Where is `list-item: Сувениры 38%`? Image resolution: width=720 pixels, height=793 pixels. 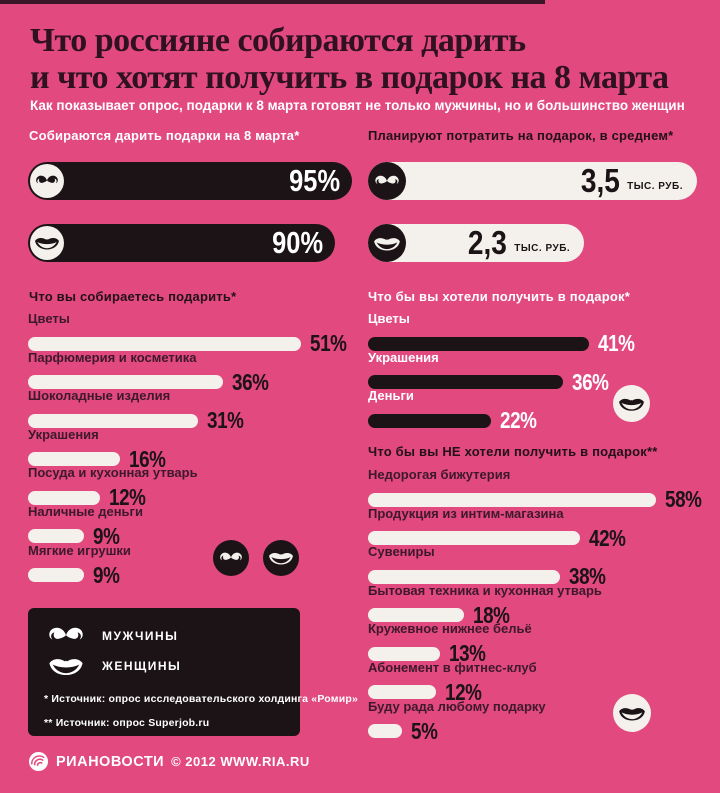
list-item: Сувениры 38% is located at coordinates (533, 566).